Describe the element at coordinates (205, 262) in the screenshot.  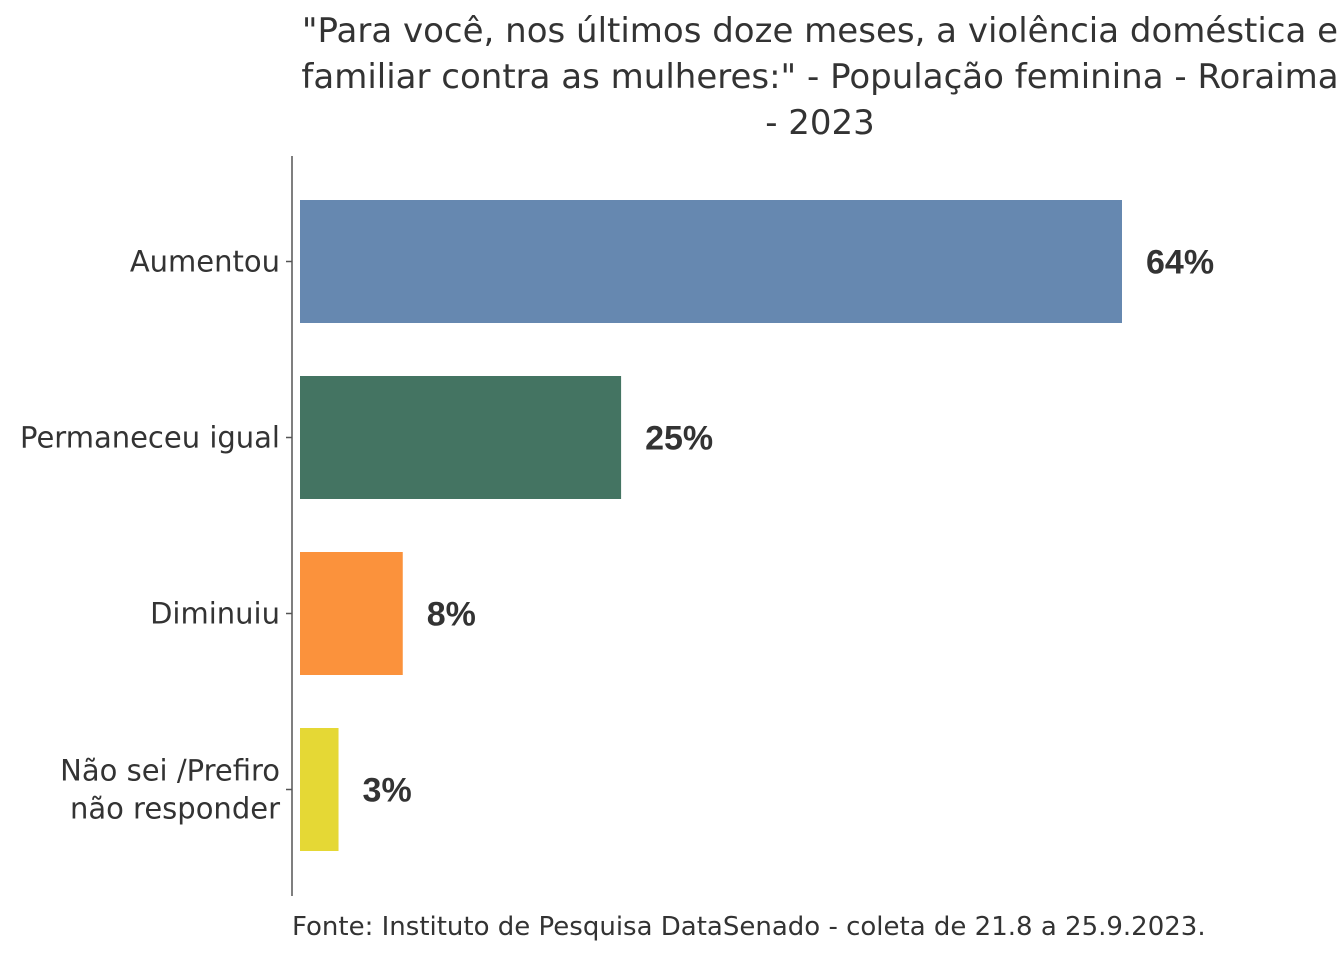
I see `category-label-0-0: Aumentou` at that location.